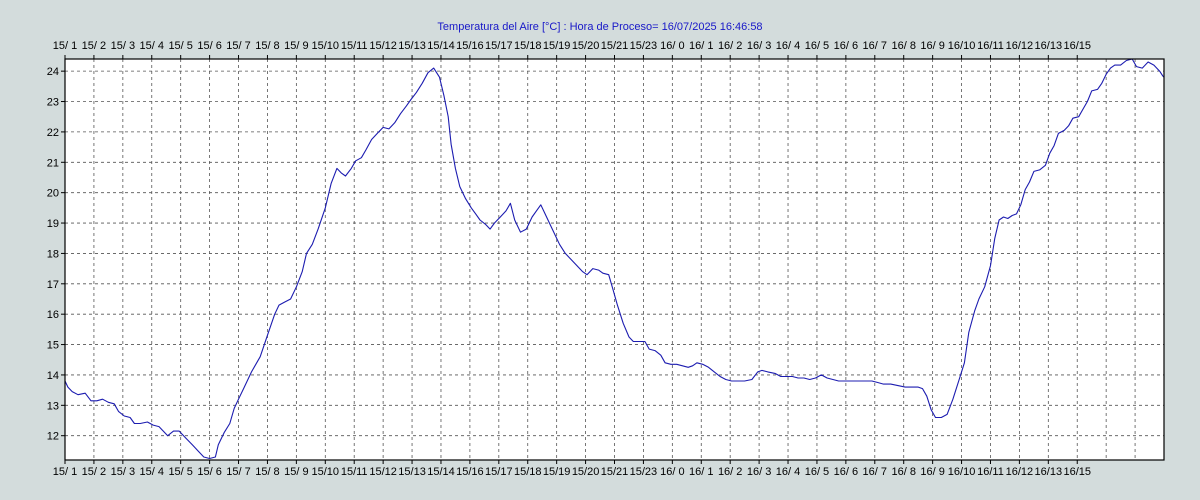 The image size is (1200, 500). What do you see at coordinates (1077, 46) in the screenshot?
I see `x-tick-label-top: 16/15` at bounding box center [1077, 46].